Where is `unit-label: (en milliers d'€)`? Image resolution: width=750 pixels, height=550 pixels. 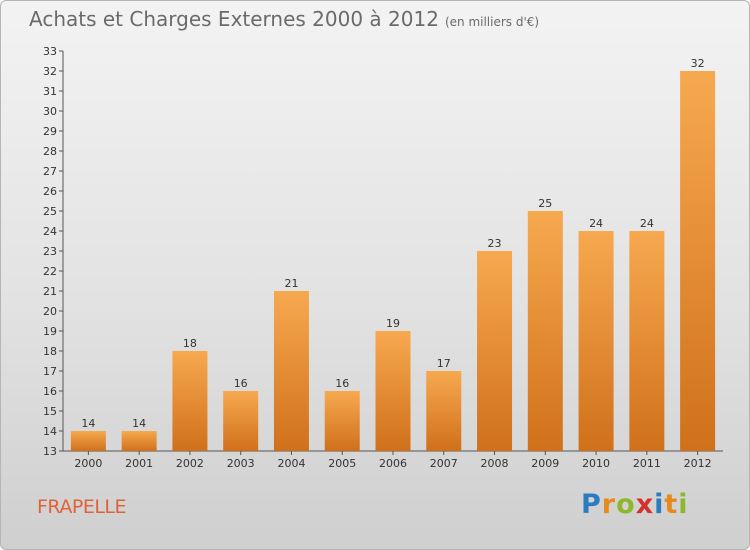
unit-label: (en milliers d'€) is located at coordinates (492, 22).